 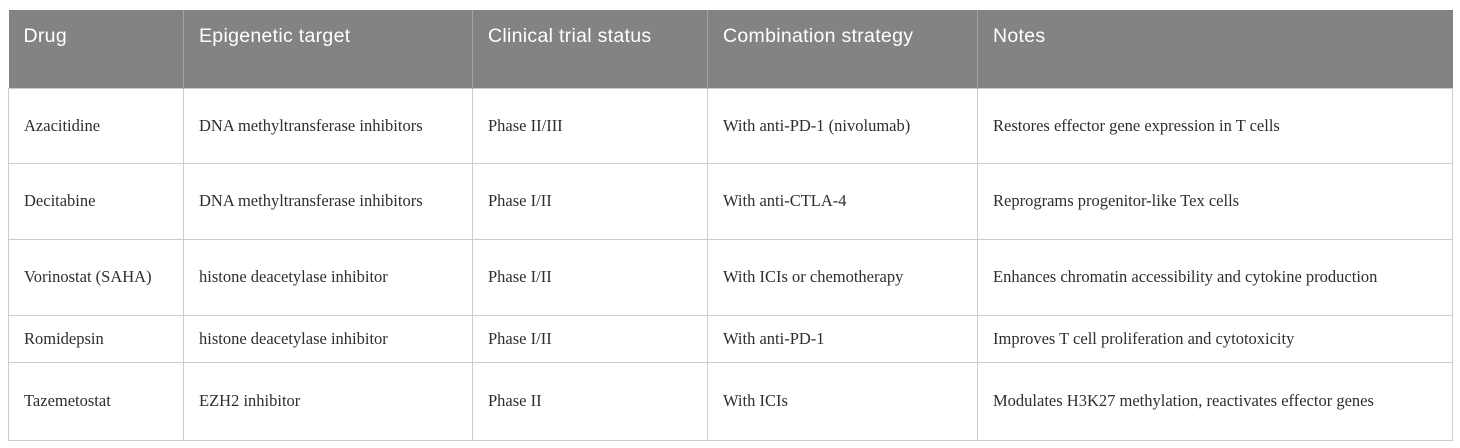 What do you see at coordinates (842, 338) in the screenshot?
I see `cell-combination-strategy: With anti-PD-1` at bounding box center [842, 338].